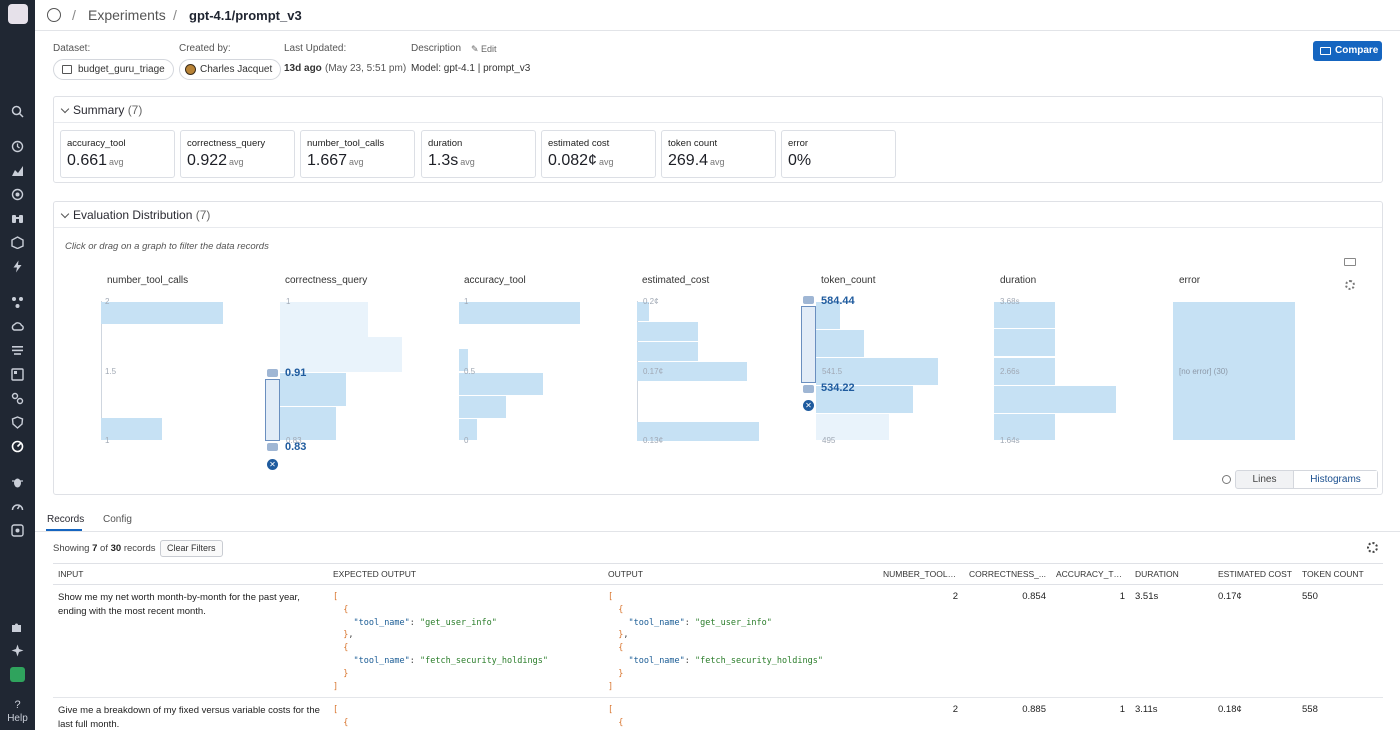  I want to click on view-toggle: Lines Histograms, so click(1306, 479).